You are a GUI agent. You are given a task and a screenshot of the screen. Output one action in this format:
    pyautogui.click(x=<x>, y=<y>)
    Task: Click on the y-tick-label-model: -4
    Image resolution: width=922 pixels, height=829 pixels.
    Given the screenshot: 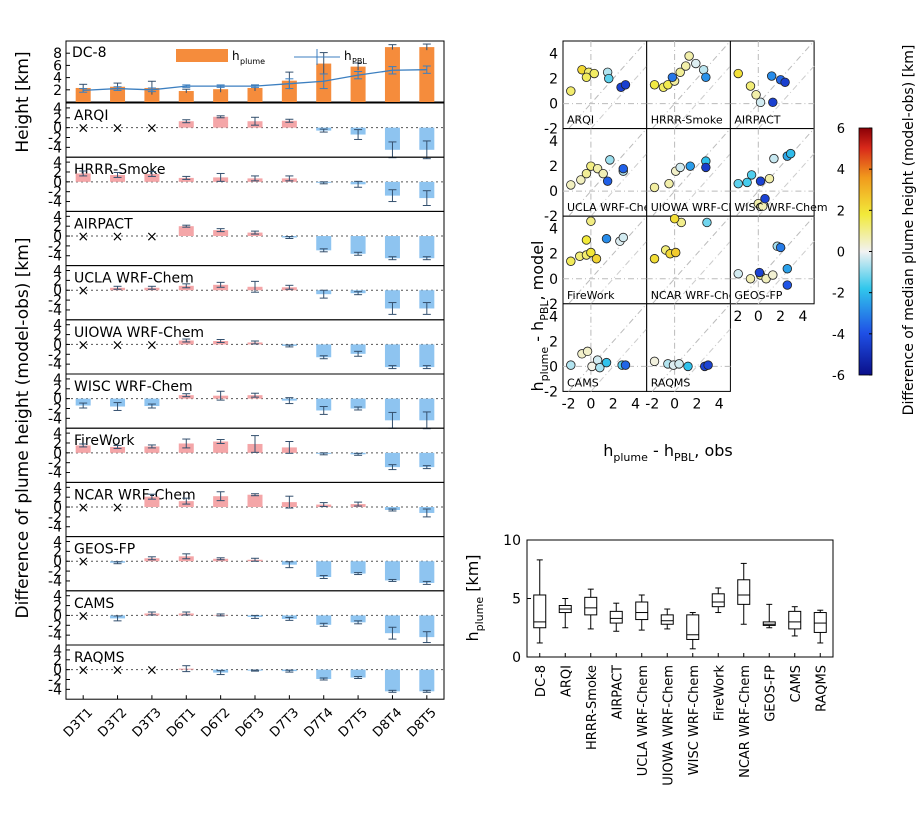 What is the action you would take?
    pyautogui.click(x=55, y=690)
    